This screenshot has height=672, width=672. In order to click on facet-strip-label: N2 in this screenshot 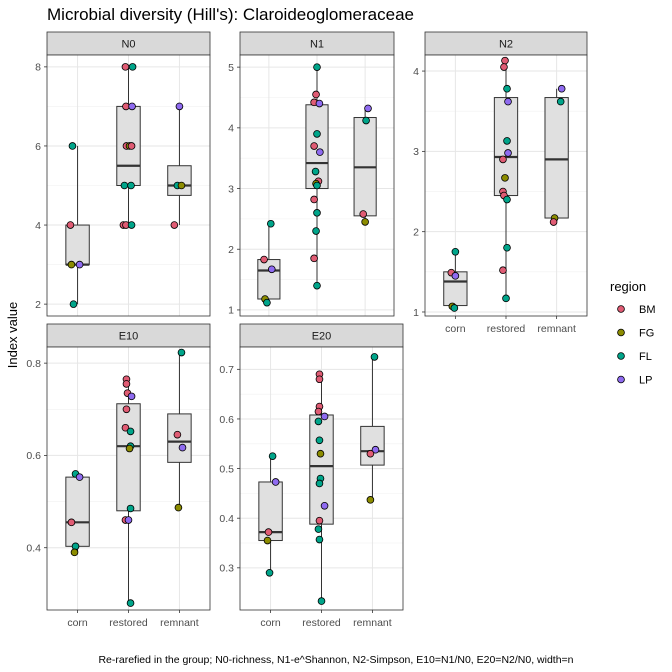, I will do `click(506, 45)`.